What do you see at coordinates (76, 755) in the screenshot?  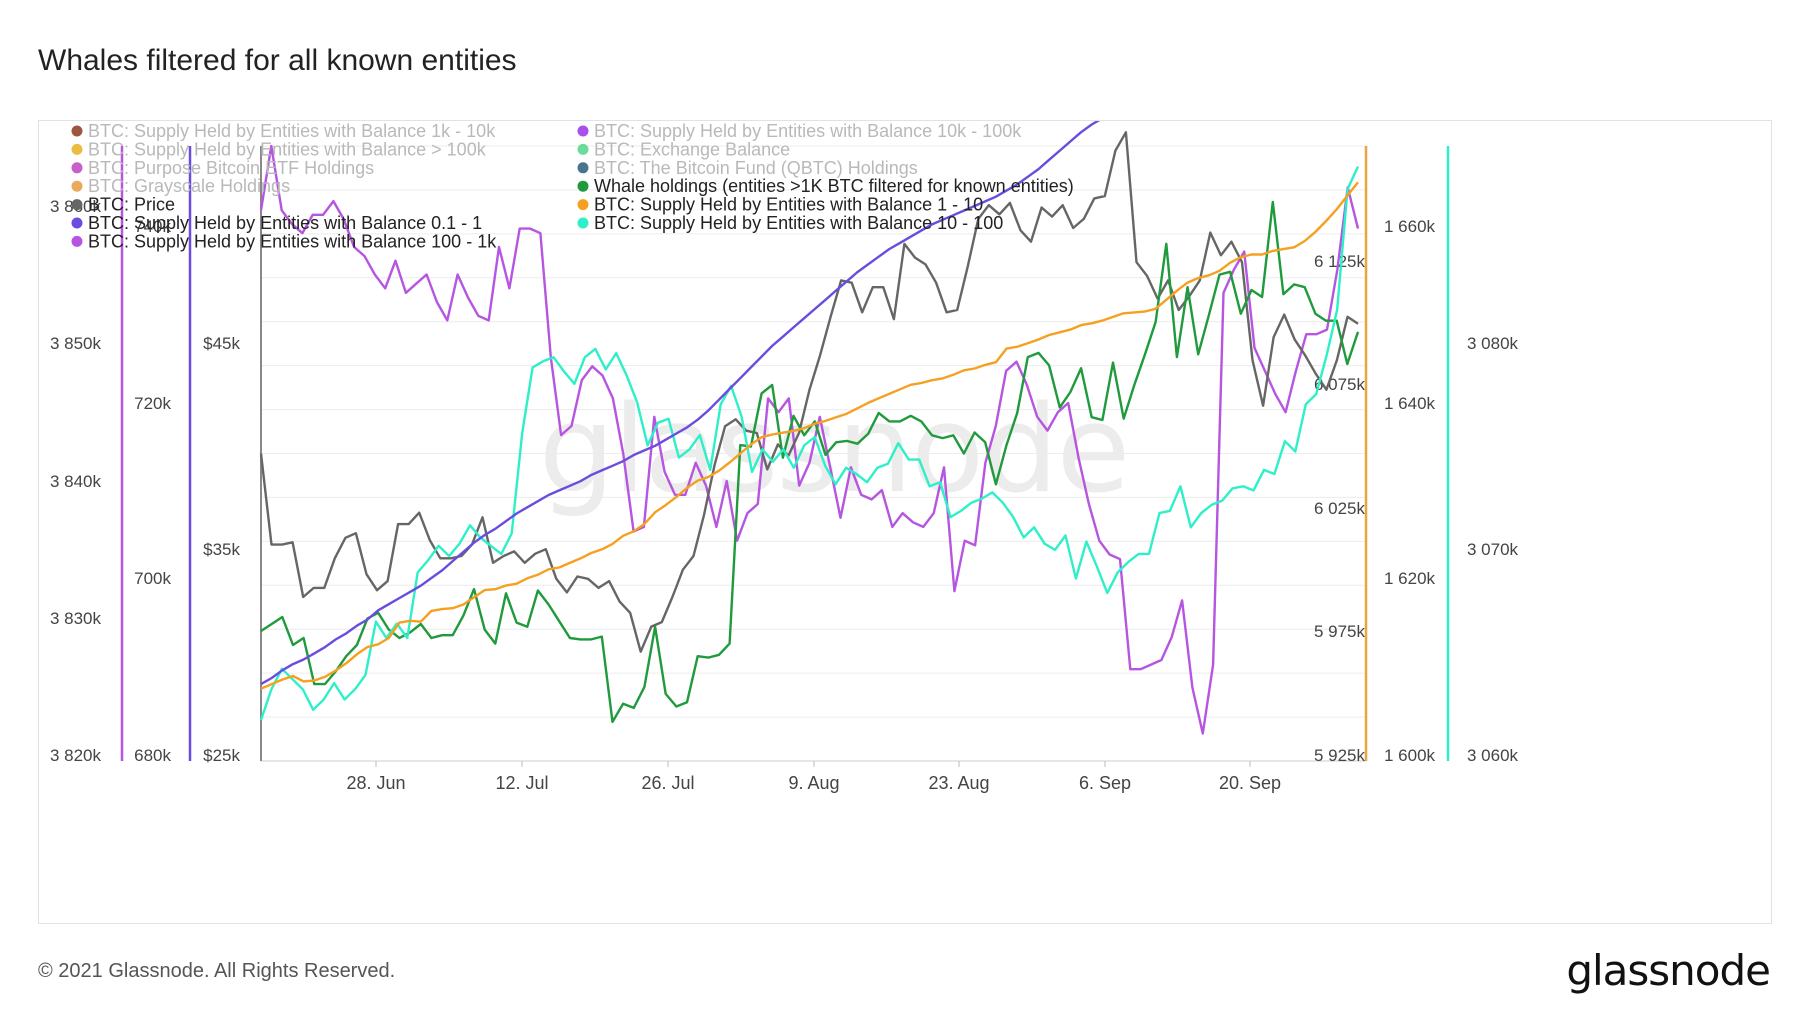 I see `y-tick-label: 3 820k` at bounding box center [76, 755].